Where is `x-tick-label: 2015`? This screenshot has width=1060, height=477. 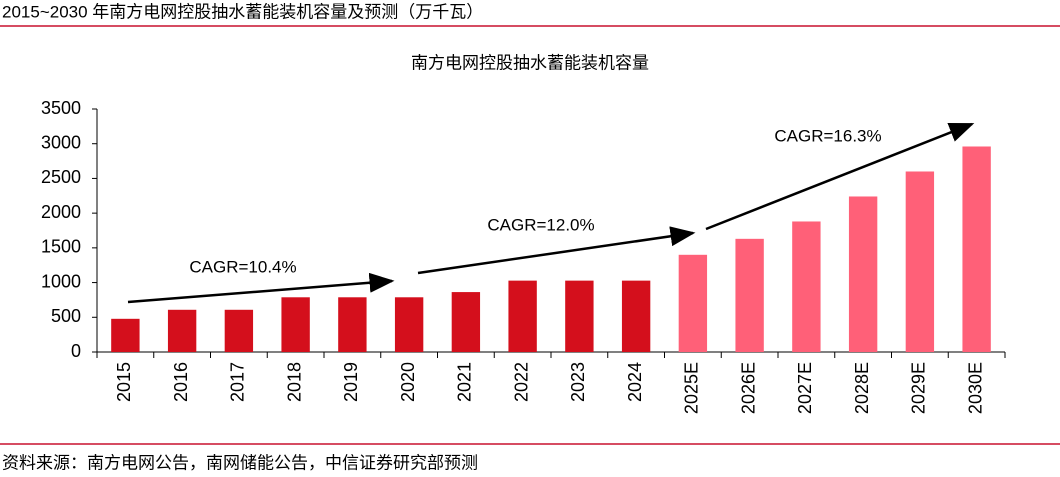 x-tick-label: 2015 is located at coordinates (124, 382).